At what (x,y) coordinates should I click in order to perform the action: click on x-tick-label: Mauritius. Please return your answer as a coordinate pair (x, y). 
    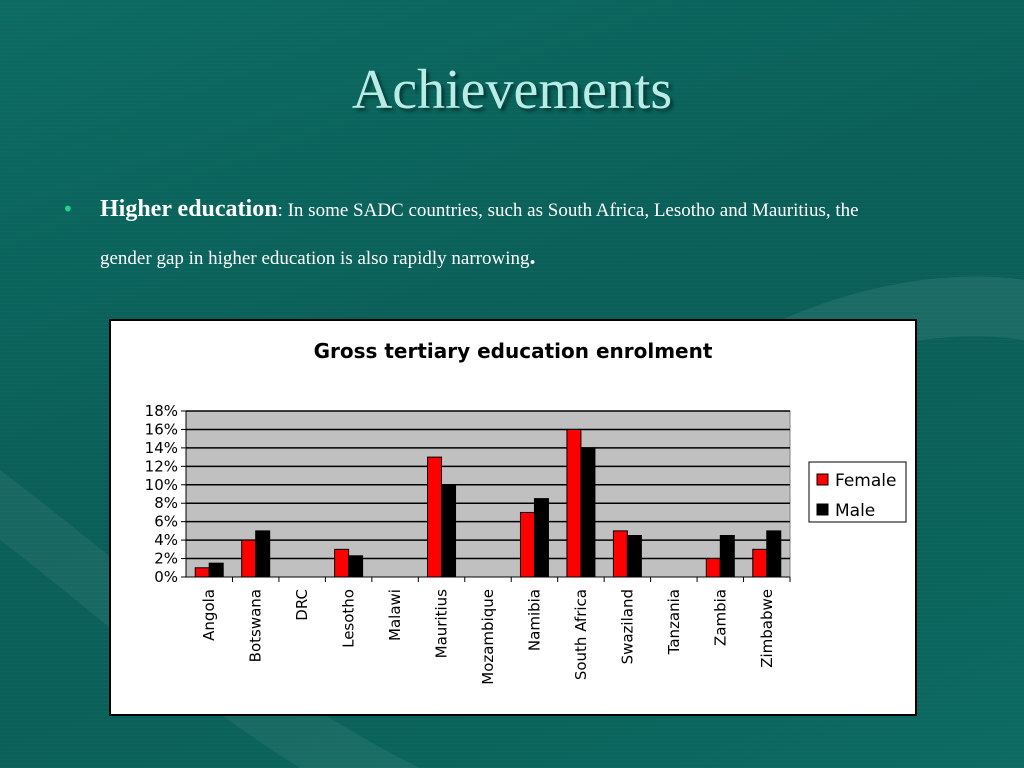
    Looking at the image, I should click on (442, 624).